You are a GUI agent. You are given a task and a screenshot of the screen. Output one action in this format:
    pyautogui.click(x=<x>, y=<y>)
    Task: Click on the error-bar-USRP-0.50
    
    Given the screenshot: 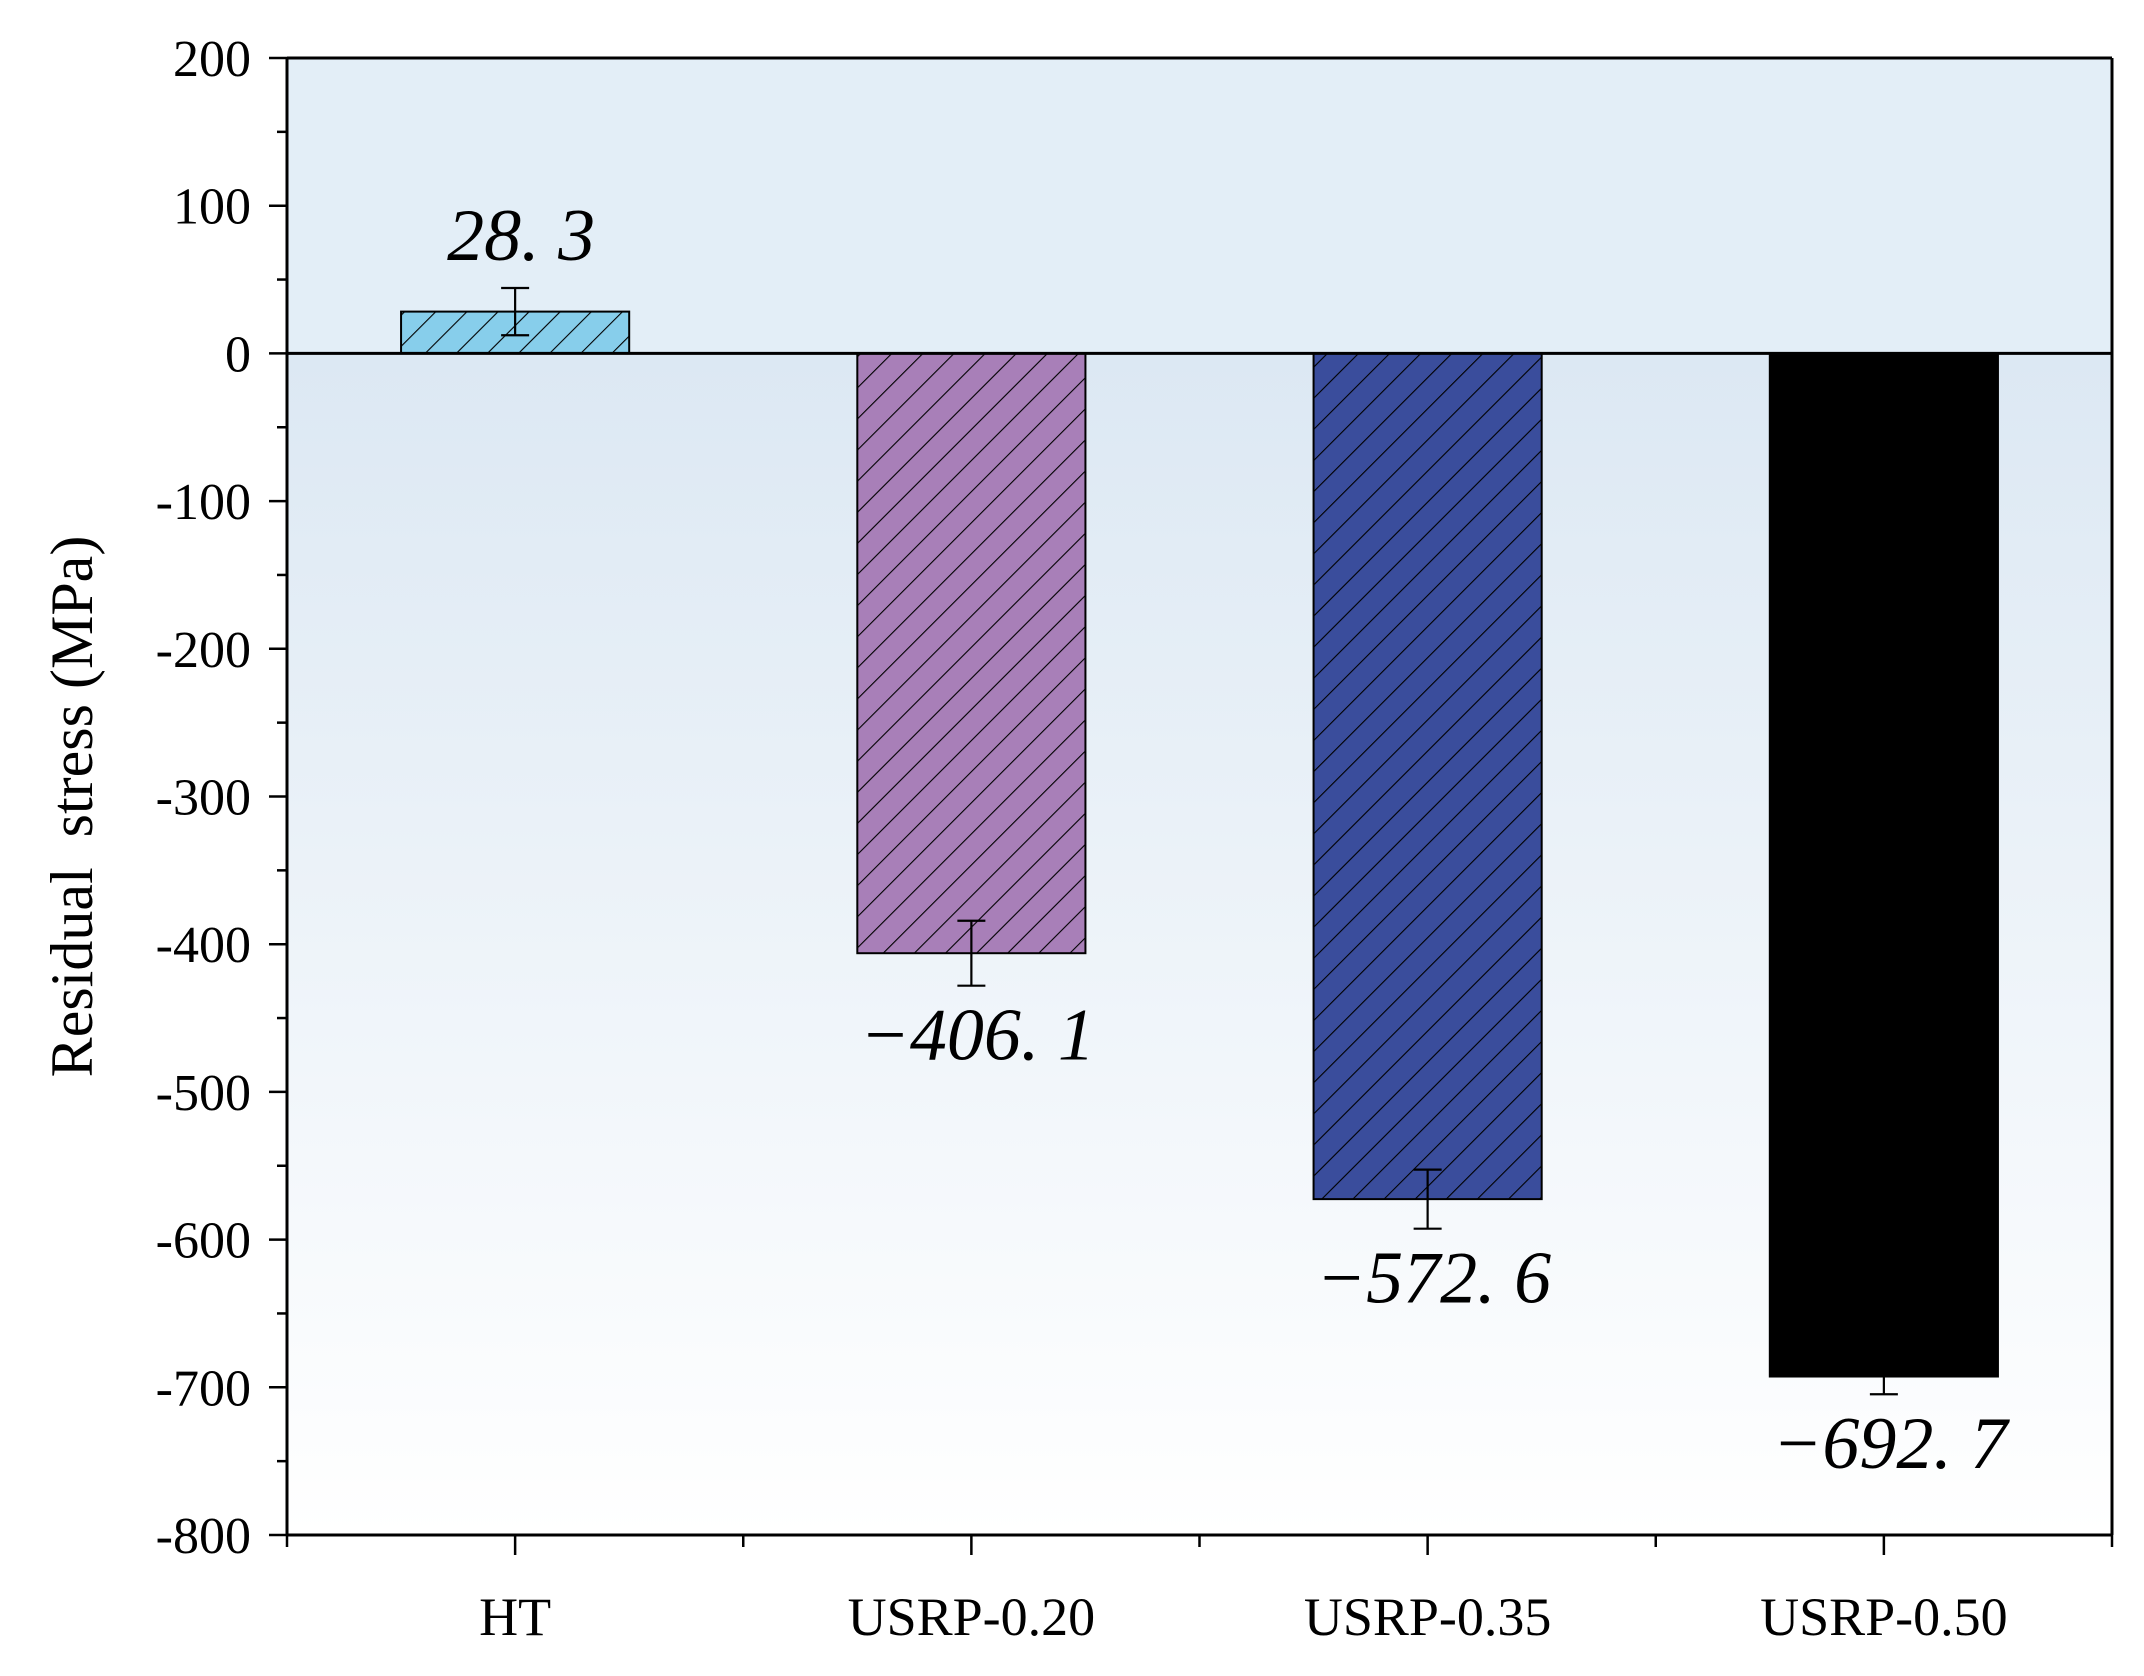 What is the action you would take?
    pyautogui.click(x=1883, y=1376)
    